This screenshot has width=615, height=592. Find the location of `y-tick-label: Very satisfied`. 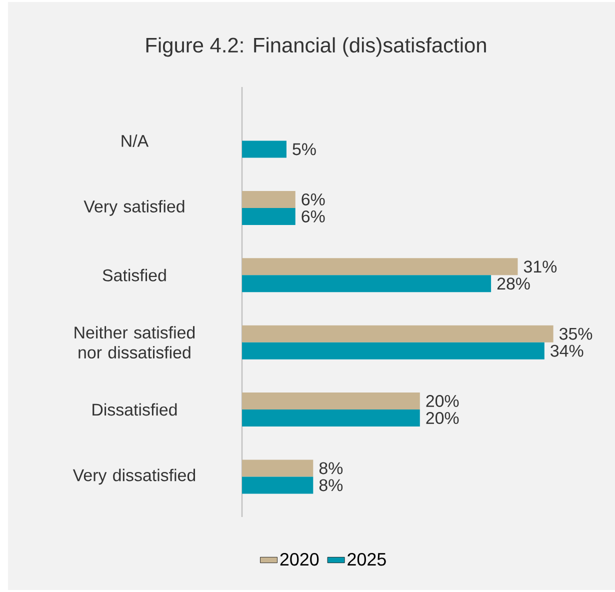

y-tick-label: Very satisfied is located at coordinates (134, 208).